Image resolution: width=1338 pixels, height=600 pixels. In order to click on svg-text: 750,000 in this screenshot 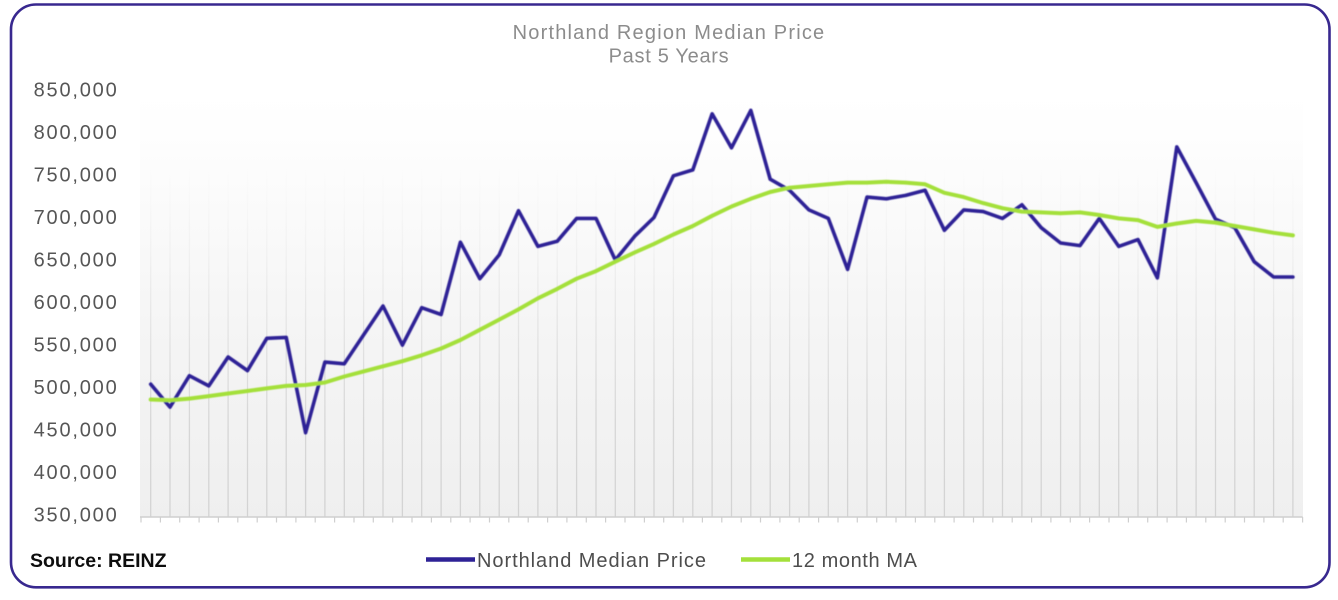, I will do `click(76, 176)`.